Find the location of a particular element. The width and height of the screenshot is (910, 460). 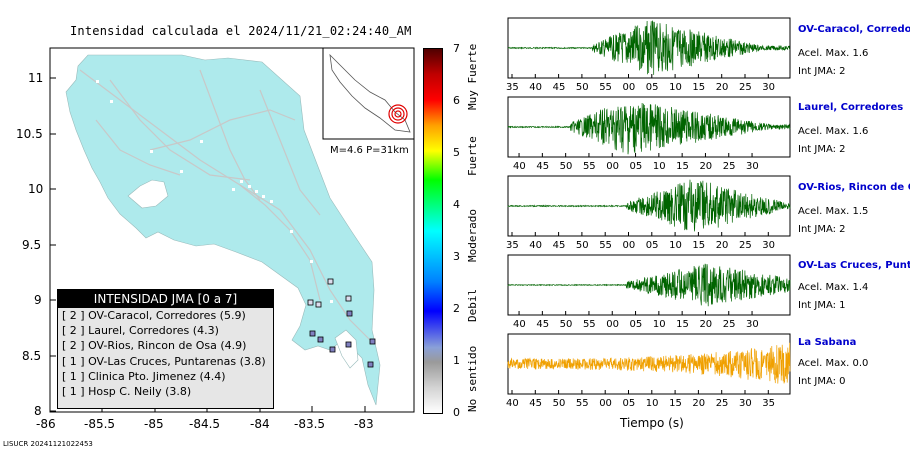

time-axis-label: Tiempo (s) is located at coordinates (652, 423).